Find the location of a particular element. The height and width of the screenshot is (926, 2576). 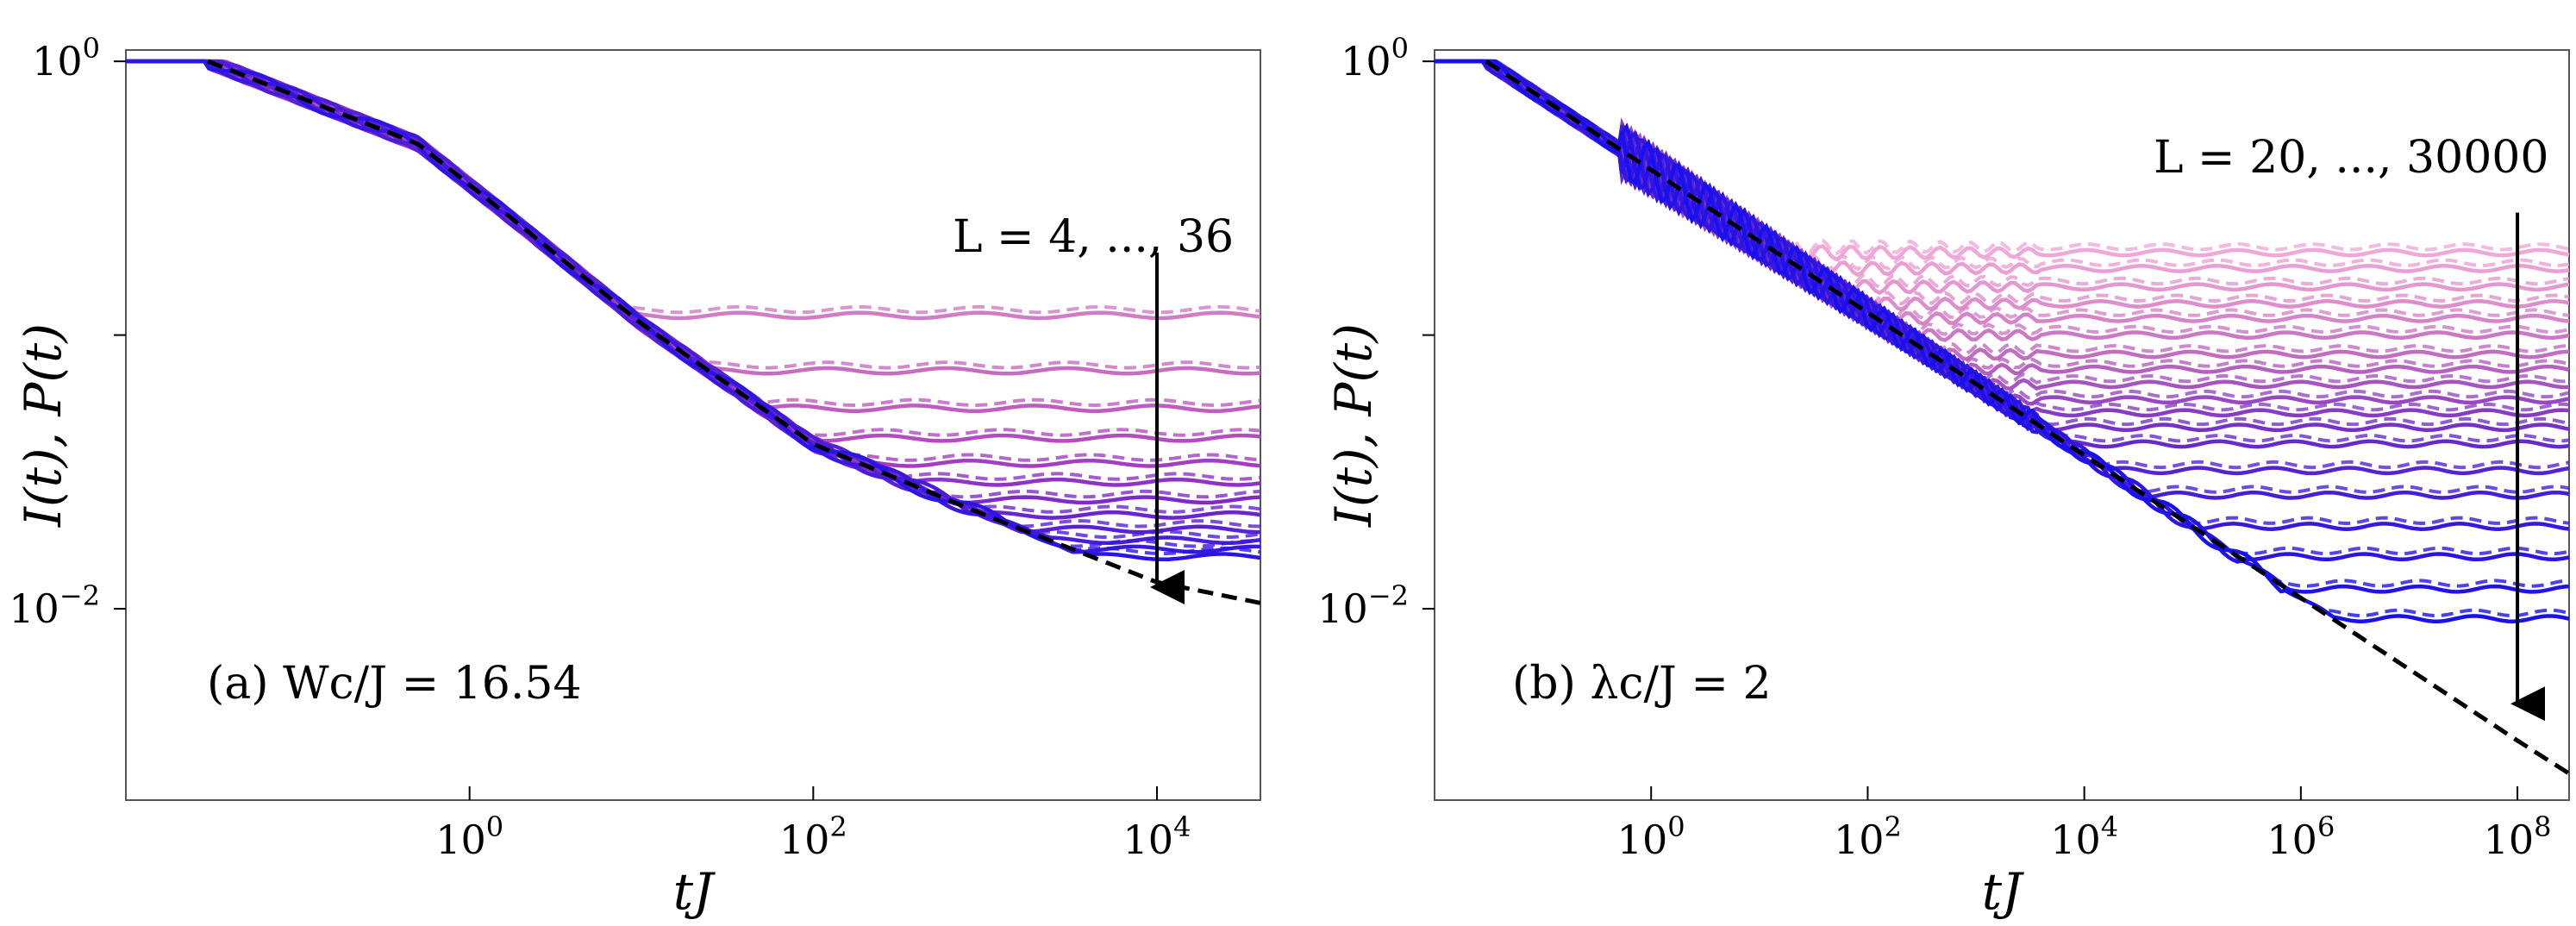

panel-b-xlabel: tJ is located at coordinates (2003, 892).